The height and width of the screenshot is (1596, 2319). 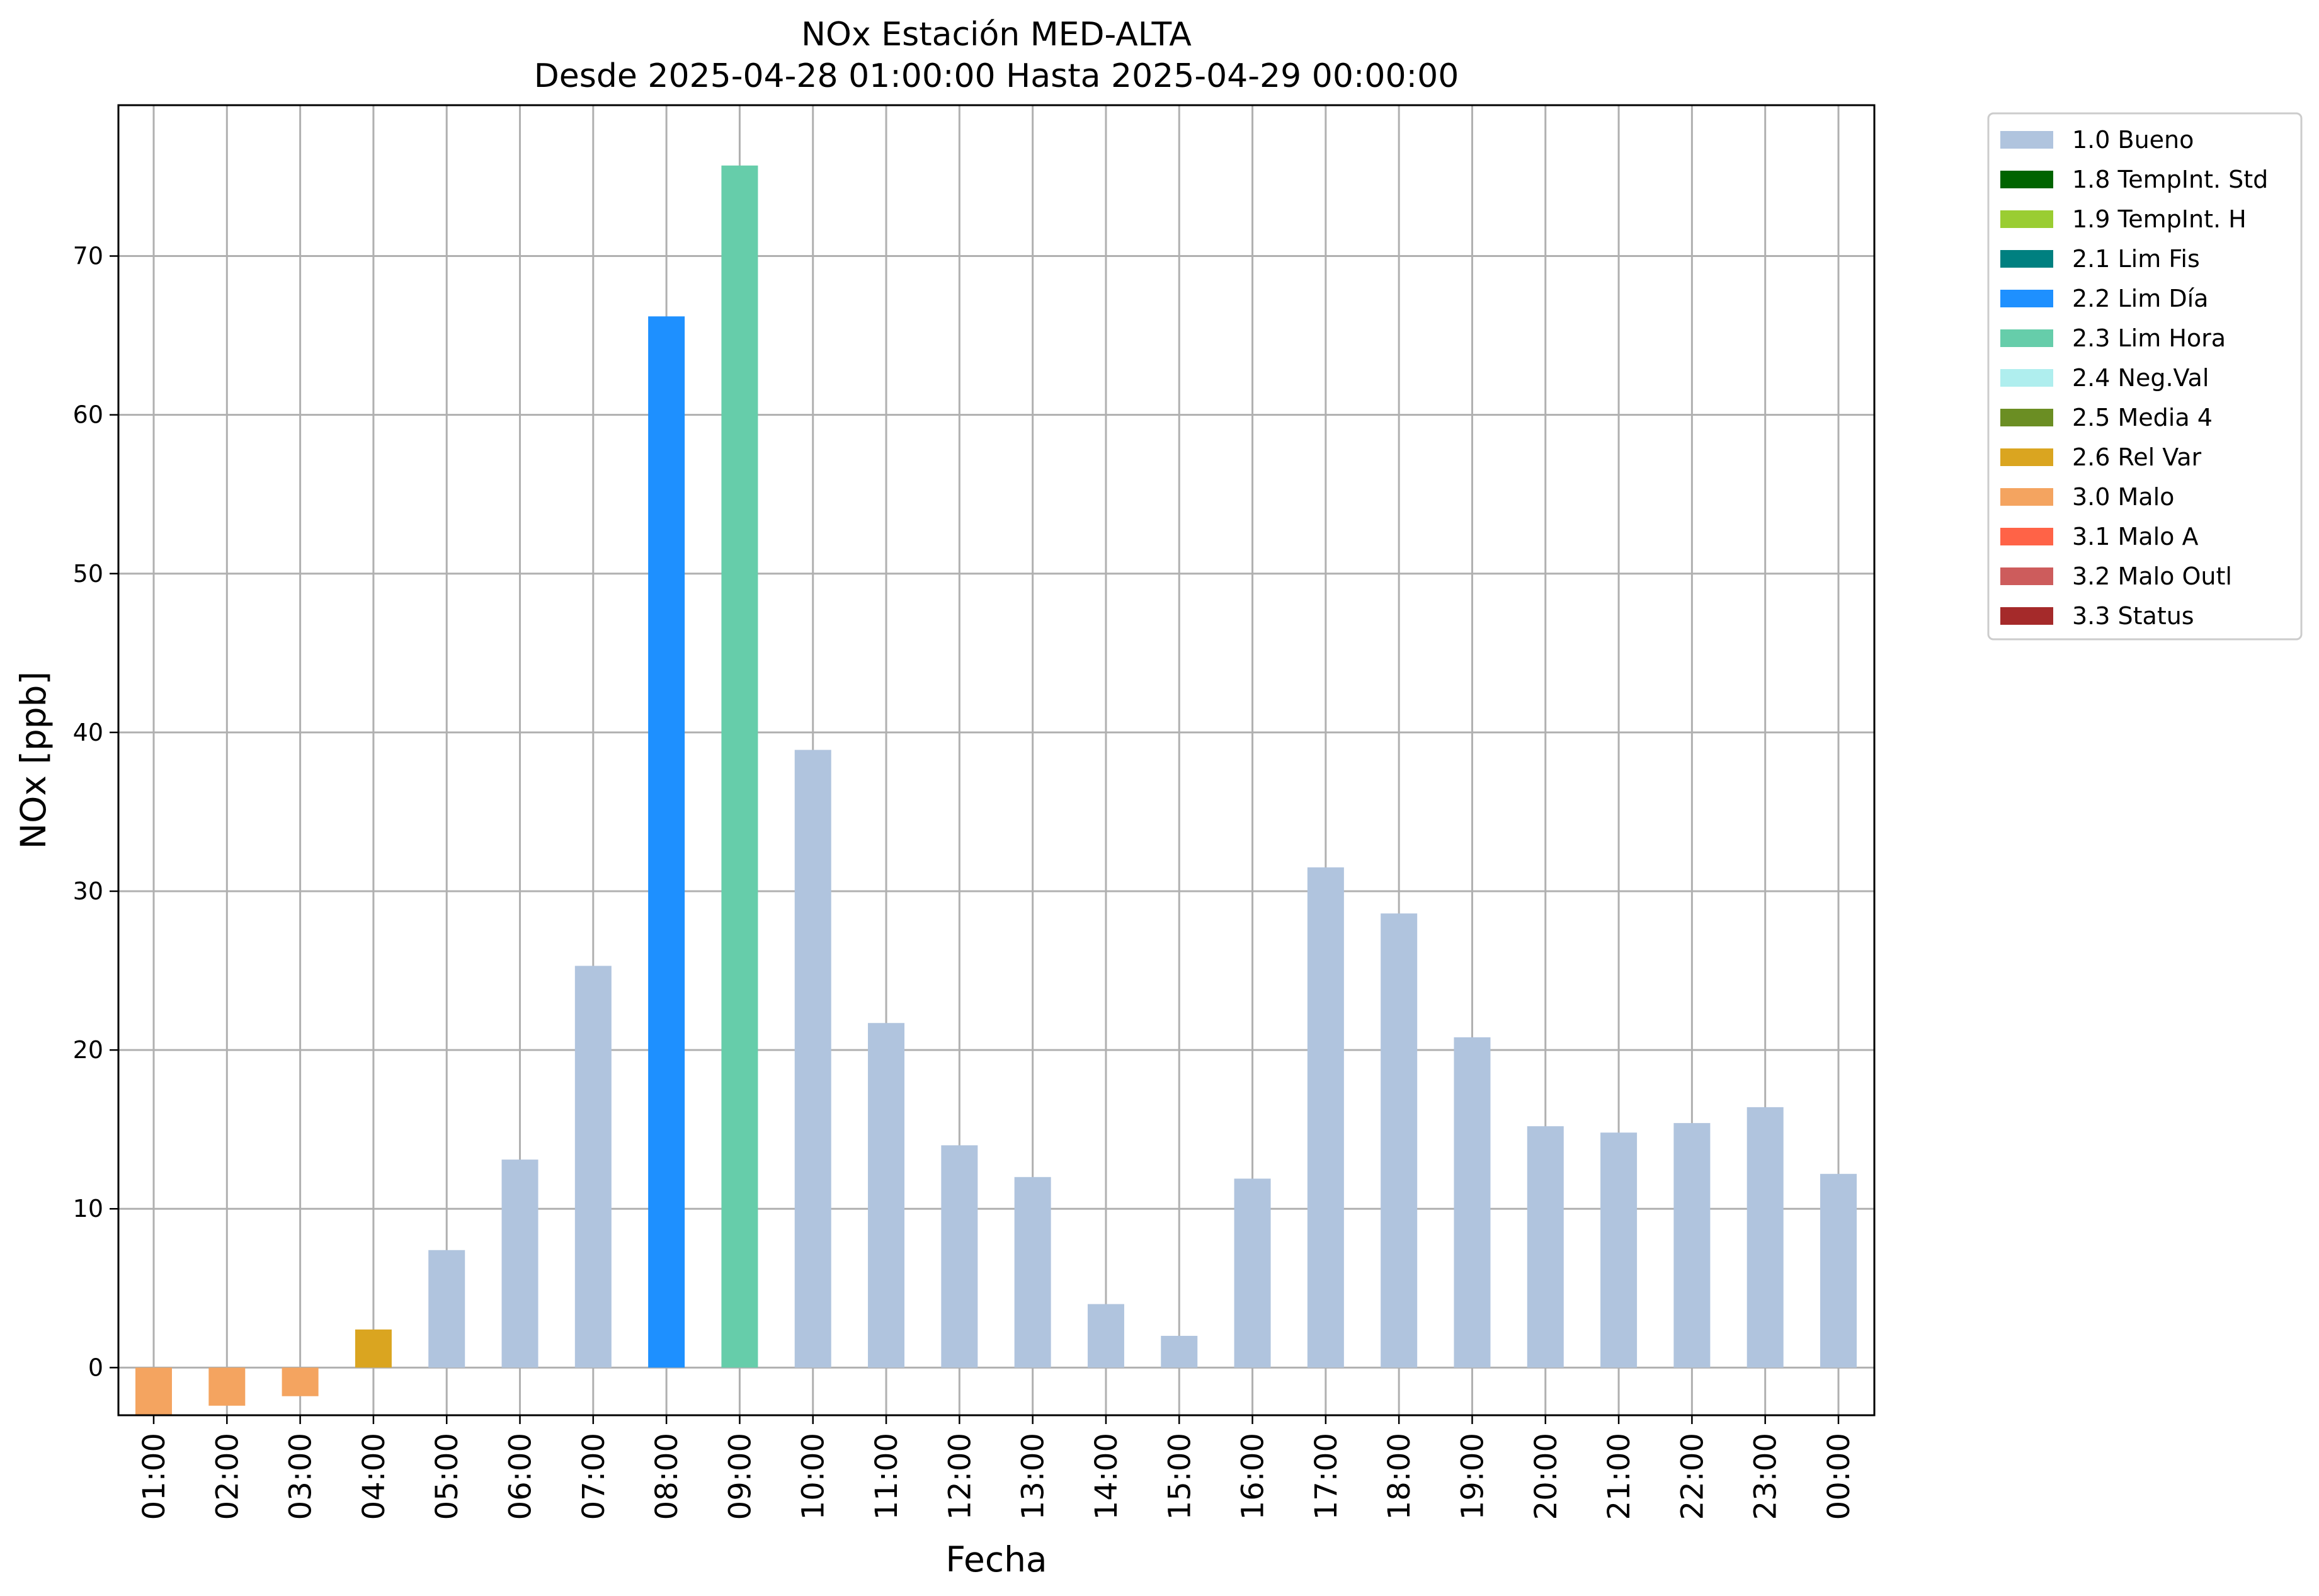 What do you see at coordinates (88, 1050) in the screenshot?
I see `y-tick-label: 20` at bounding box center [88, 1050].